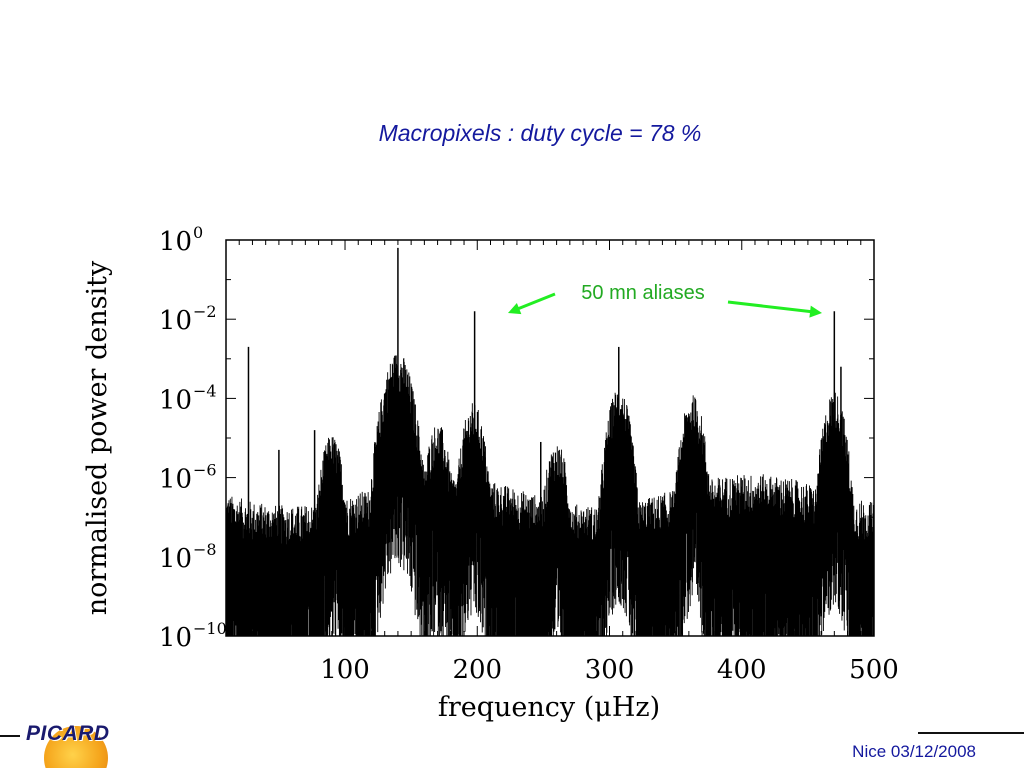 This screenshot has height=768, width=1024. What do you see at coordinates (477, 670) in the screenshot?
I see `x-tick-label: 200` at bounding box center [477, 670].